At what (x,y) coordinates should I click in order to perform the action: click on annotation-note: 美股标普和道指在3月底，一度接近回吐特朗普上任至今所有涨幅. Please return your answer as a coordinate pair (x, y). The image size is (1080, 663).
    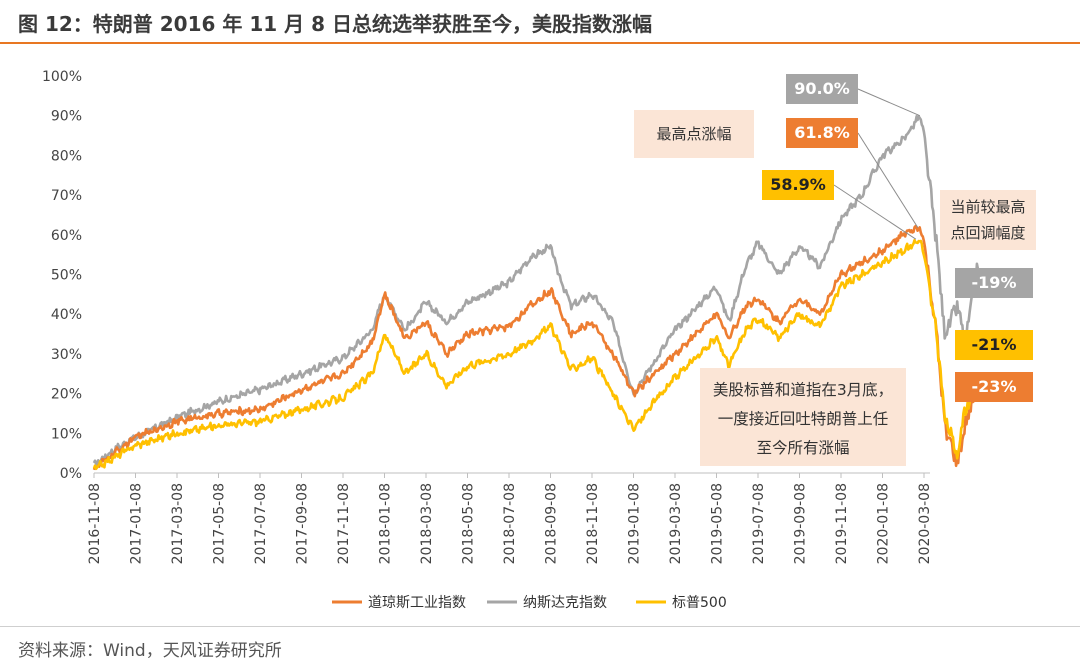
    Looking at the image, I should click on (803, 417).